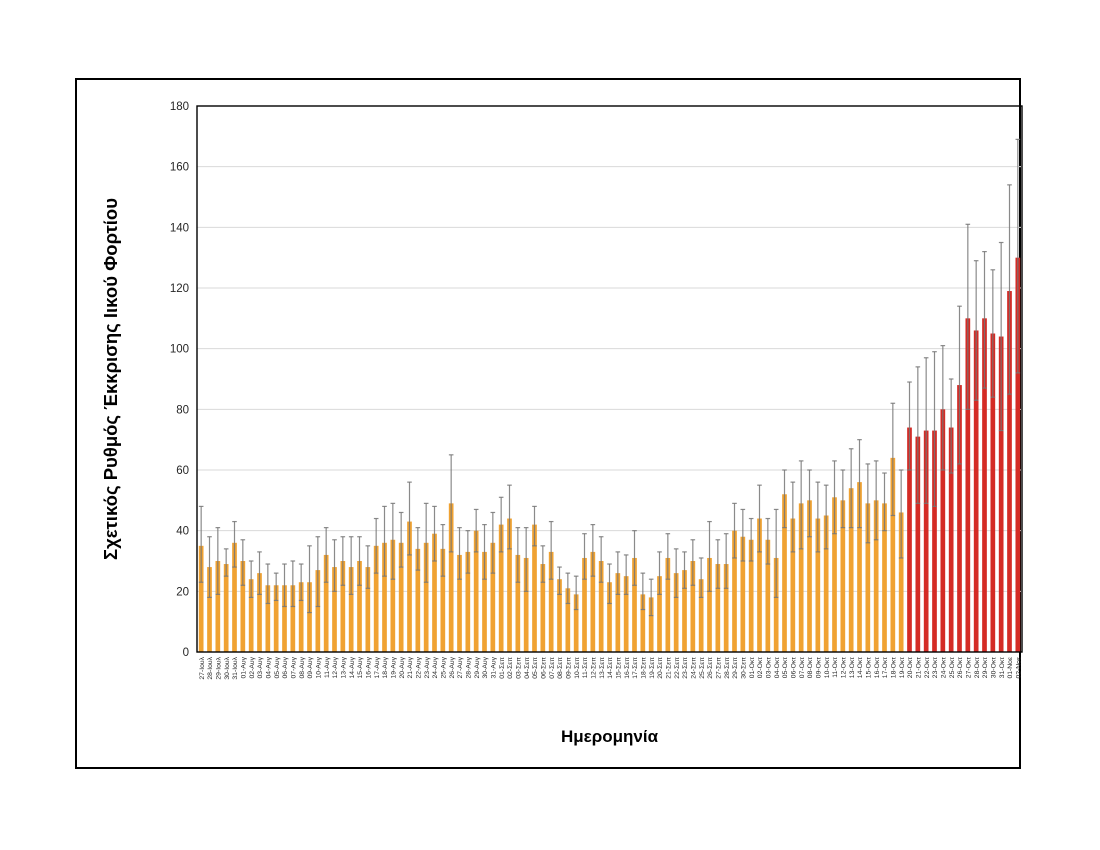  I want to click on x-tick-label: 19-Αυγ, so click(393, 667).